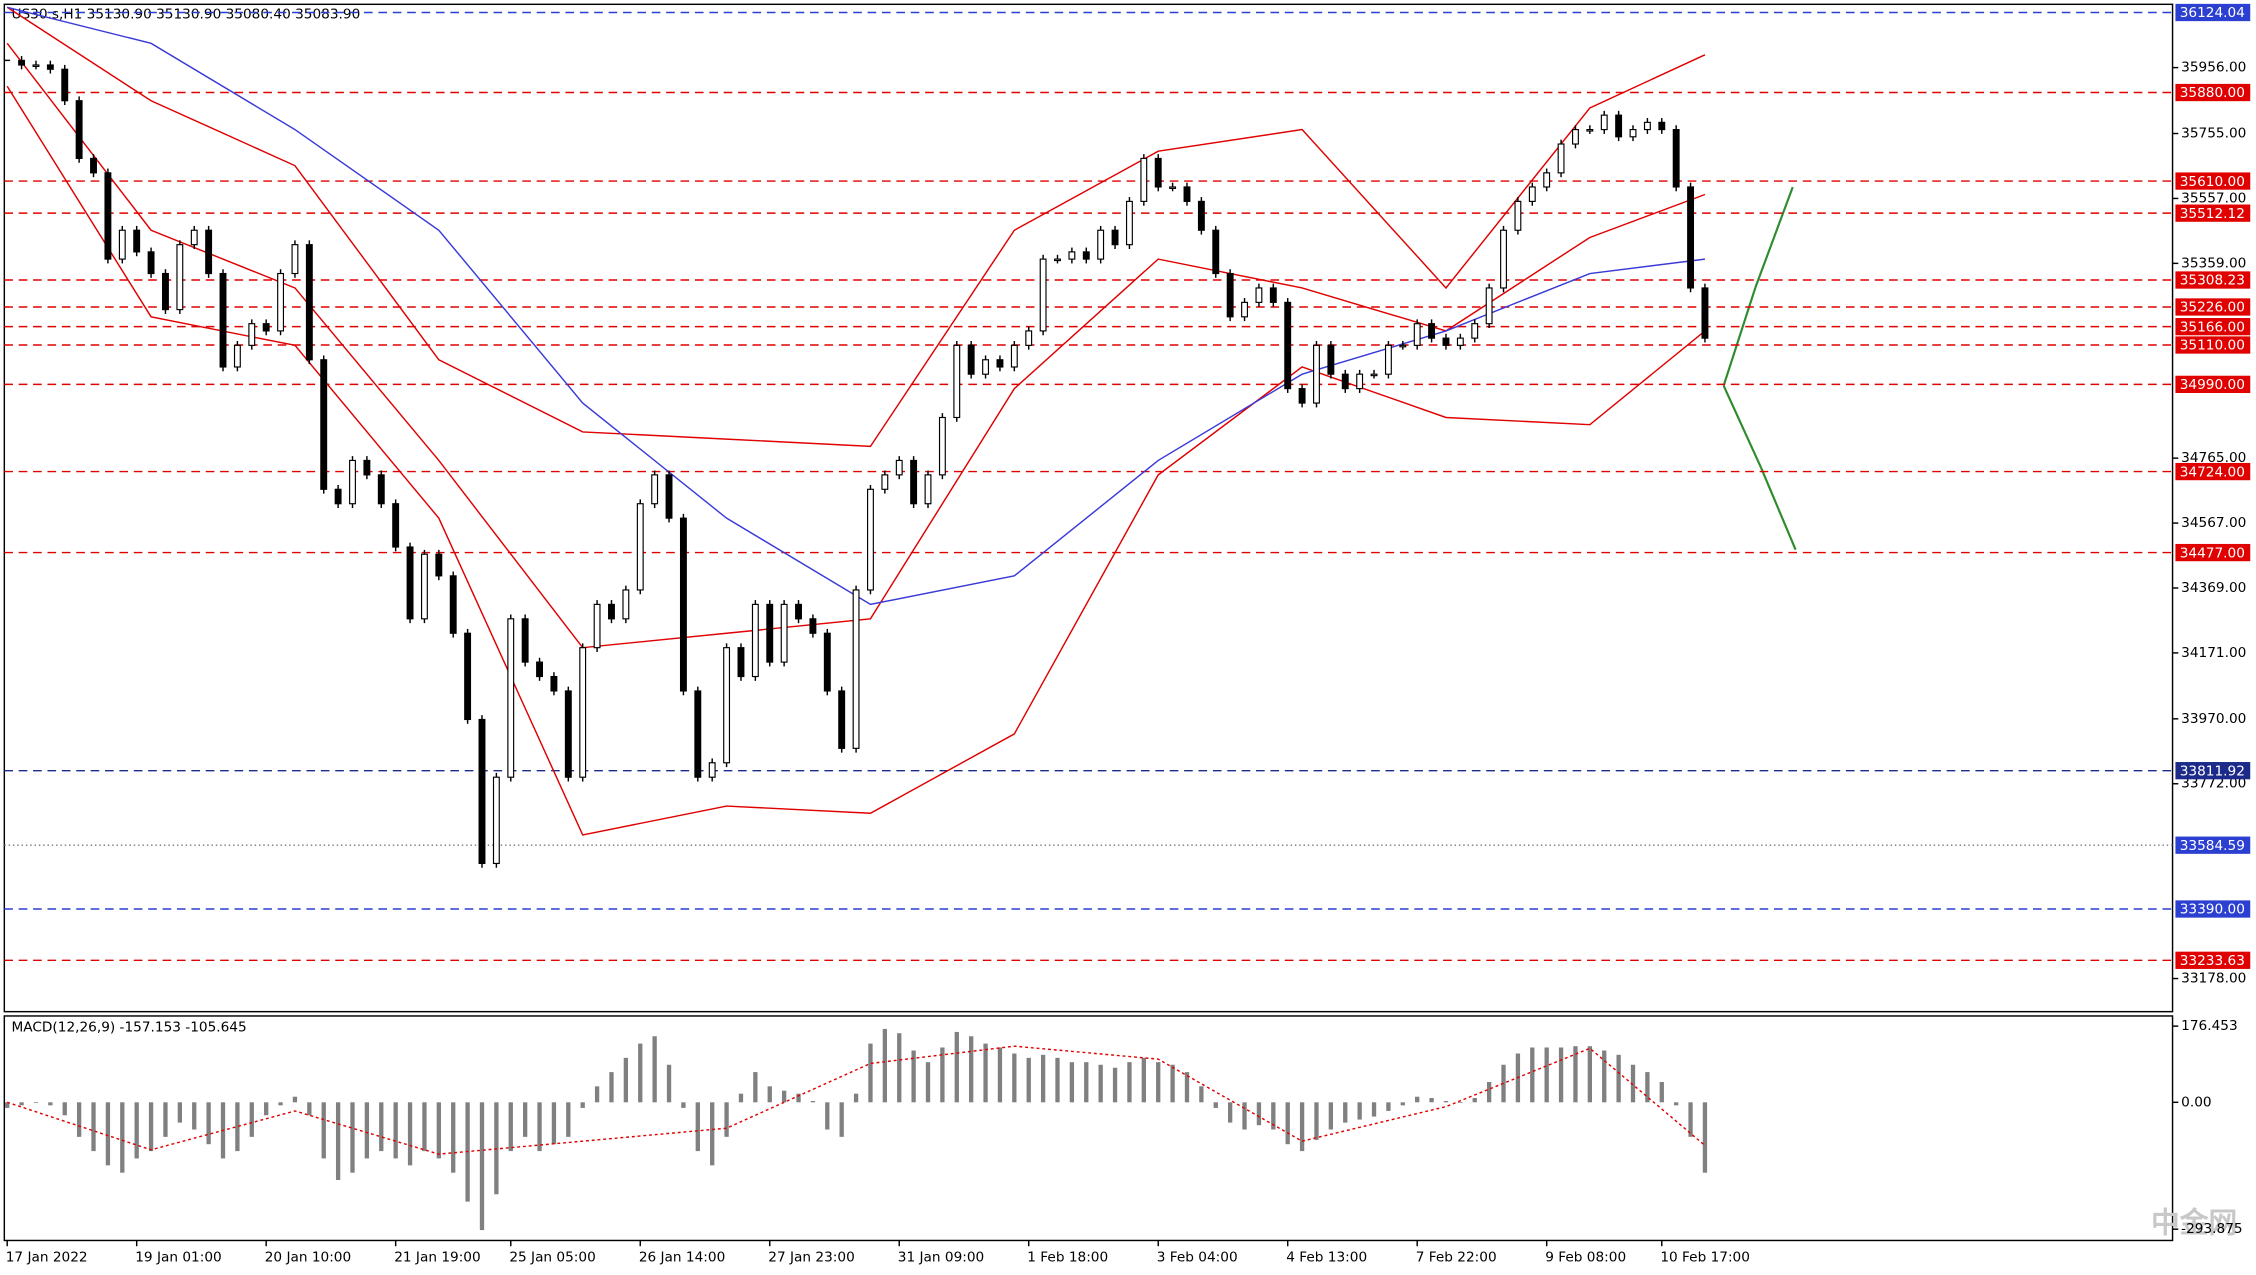  What do you see at coordinates (437, 1258) in the screenshot?
I see `x-tick-label: 21 Jan 19:00` at bounding box center [437, 1258].